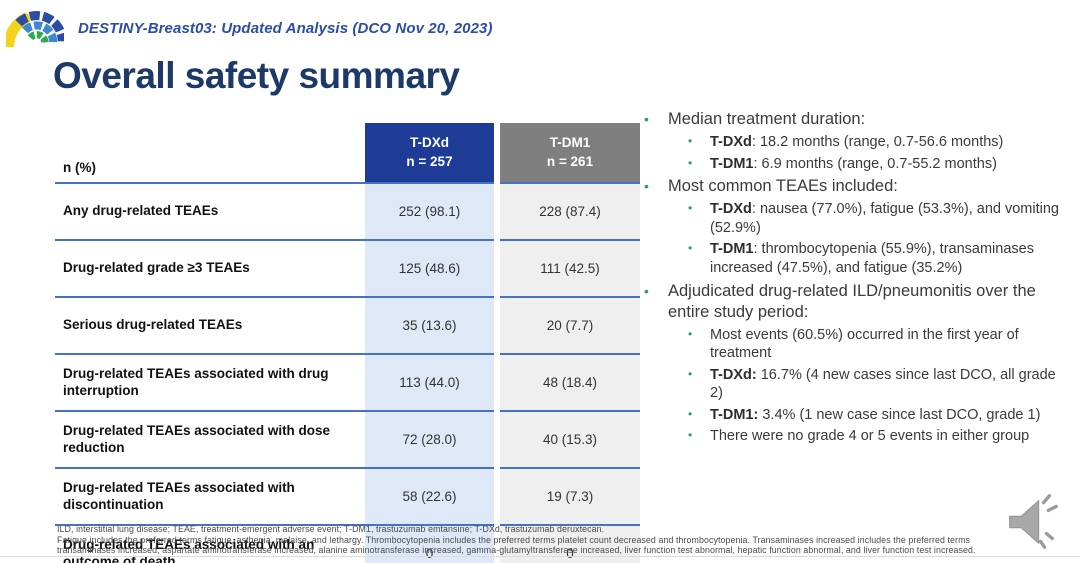 Image resolution: width=1080 pixels, height=563 pixels. What do you see at coordinates (431, 326) in the screenshot?
I see `tdxd-value-cell: 35 (13.6)` at bounding box center [431, 326].